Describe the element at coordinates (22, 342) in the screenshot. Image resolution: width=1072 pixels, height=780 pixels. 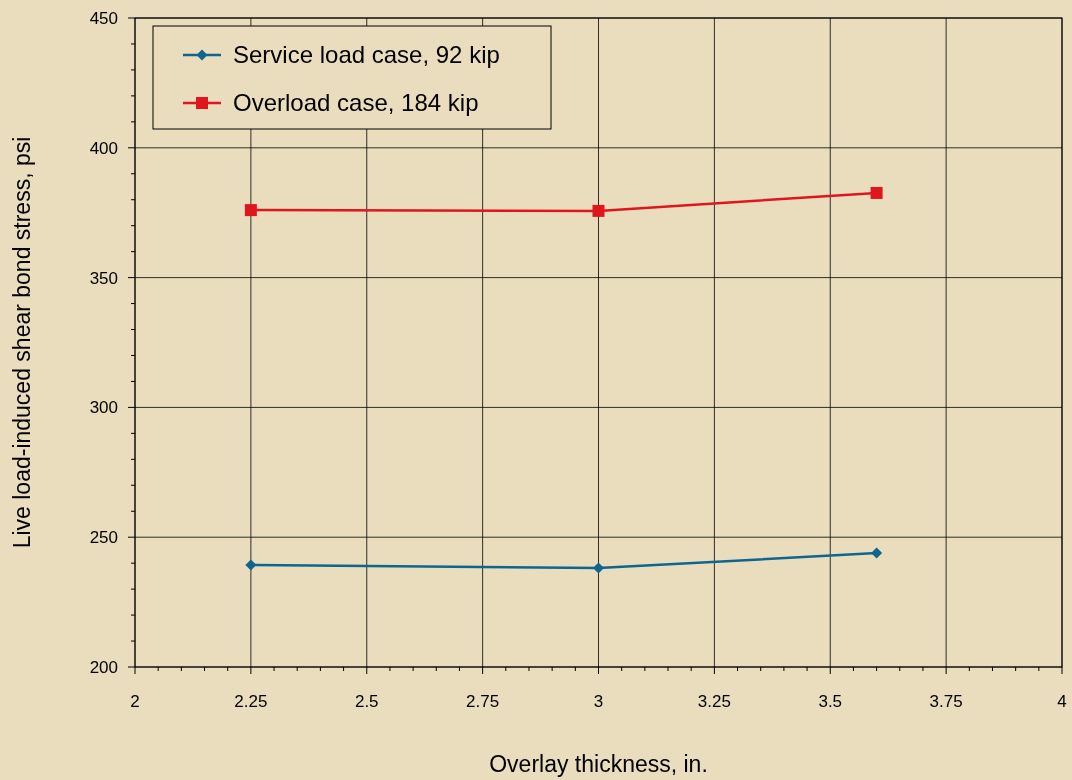
I see `y-axis-title: Live load-induced shear bond stress, psi` at that location.